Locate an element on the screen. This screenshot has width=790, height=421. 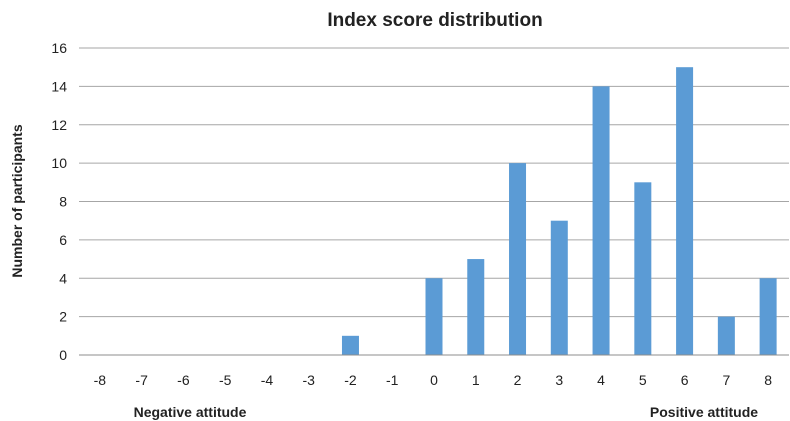
x-tick-label: -6 is located at coordinates (183, 380).